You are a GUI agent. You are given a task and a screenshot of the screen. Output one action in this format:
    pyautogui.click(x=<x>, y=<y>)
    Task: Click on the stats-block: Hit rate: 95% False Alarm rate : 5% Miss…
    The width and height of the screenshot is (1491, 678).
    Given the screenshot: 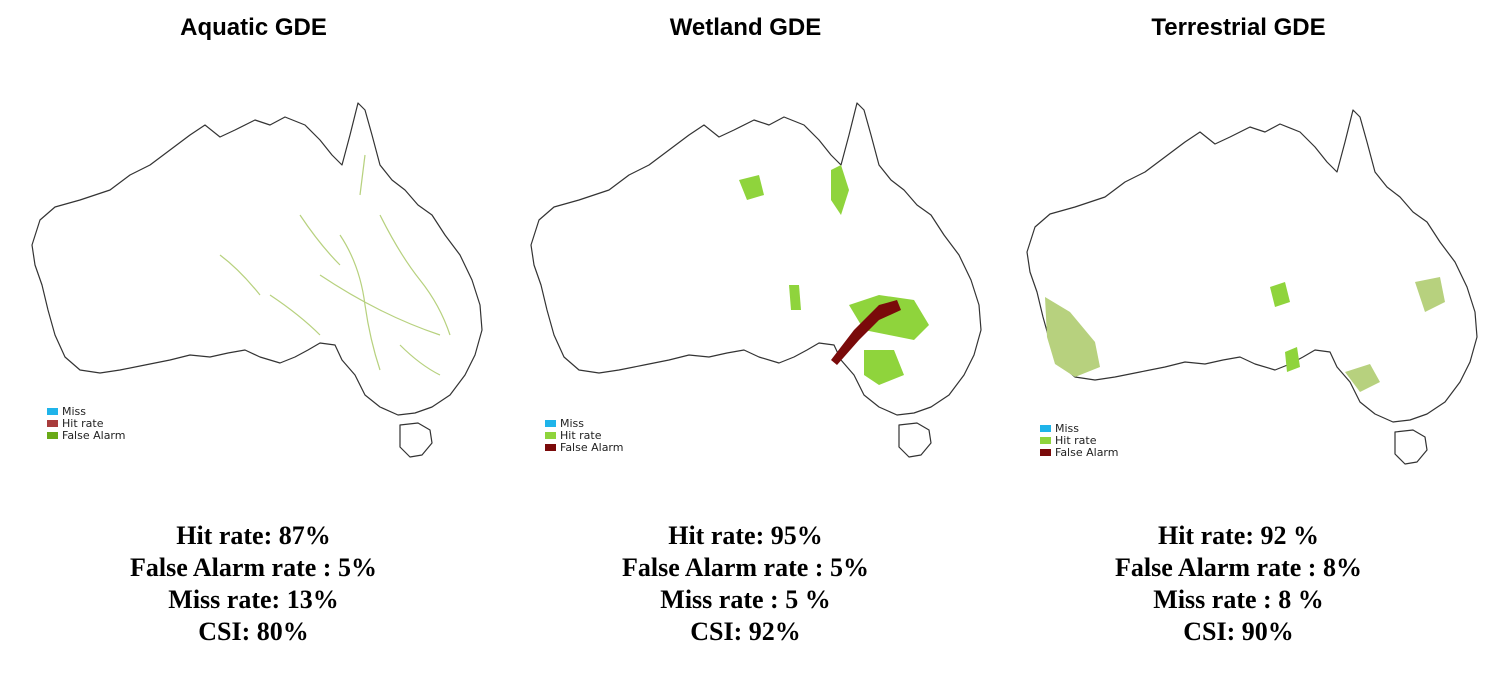 What is the action you would take?
    pyautogui.click(x=745, y=584)
    